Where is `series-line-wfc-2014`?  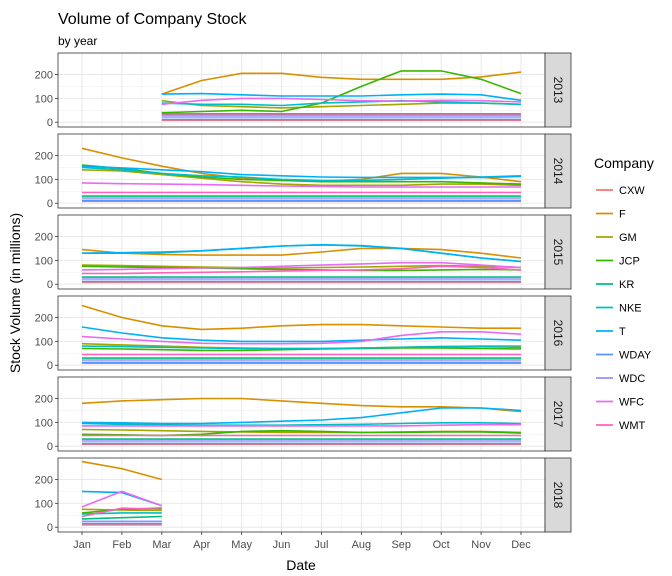 series-line-wfc-2014 is located at coordinates (301, 185).